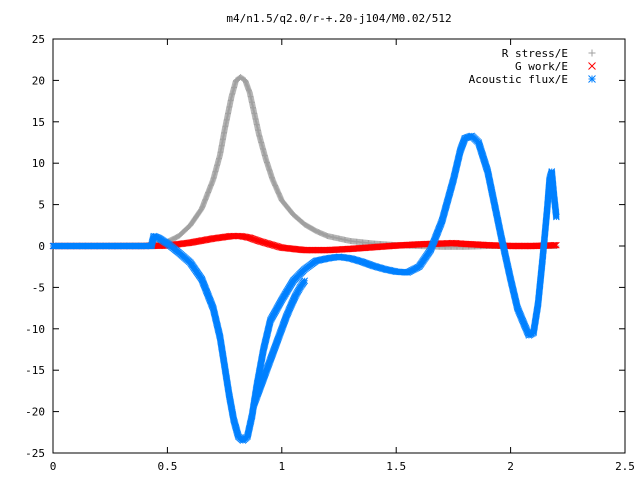 This screenshot has height=480, width=640. What do you see at coordinates (38, 80) in the screenshot?
I see `y-tick-label: 20` at bounding box center [38, 80].